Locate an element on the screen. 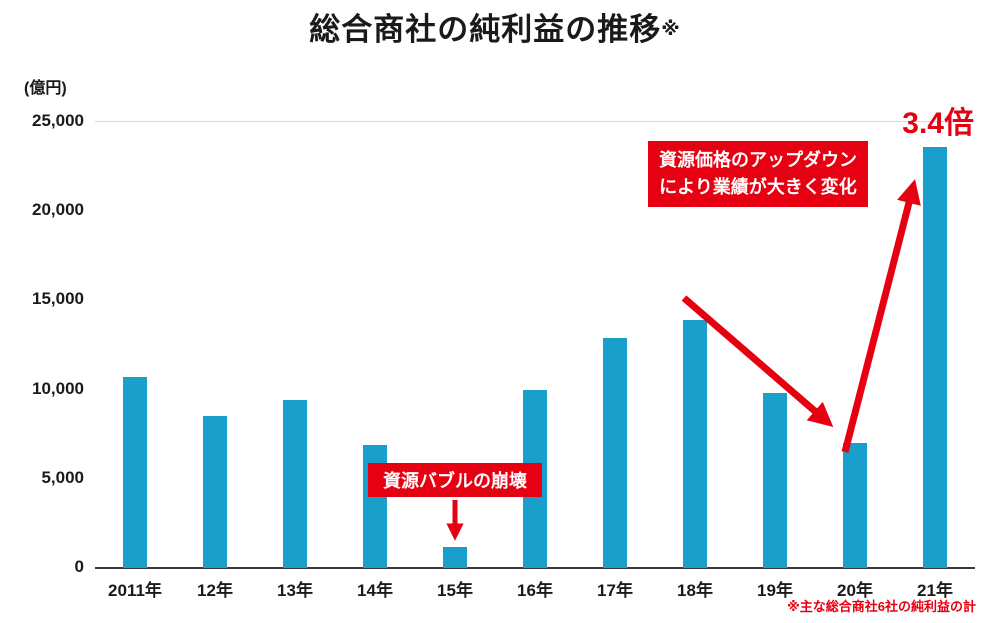 The width and height of the screenshot is (990, 623). bar-2011年 is located at coordinates (135, 472).